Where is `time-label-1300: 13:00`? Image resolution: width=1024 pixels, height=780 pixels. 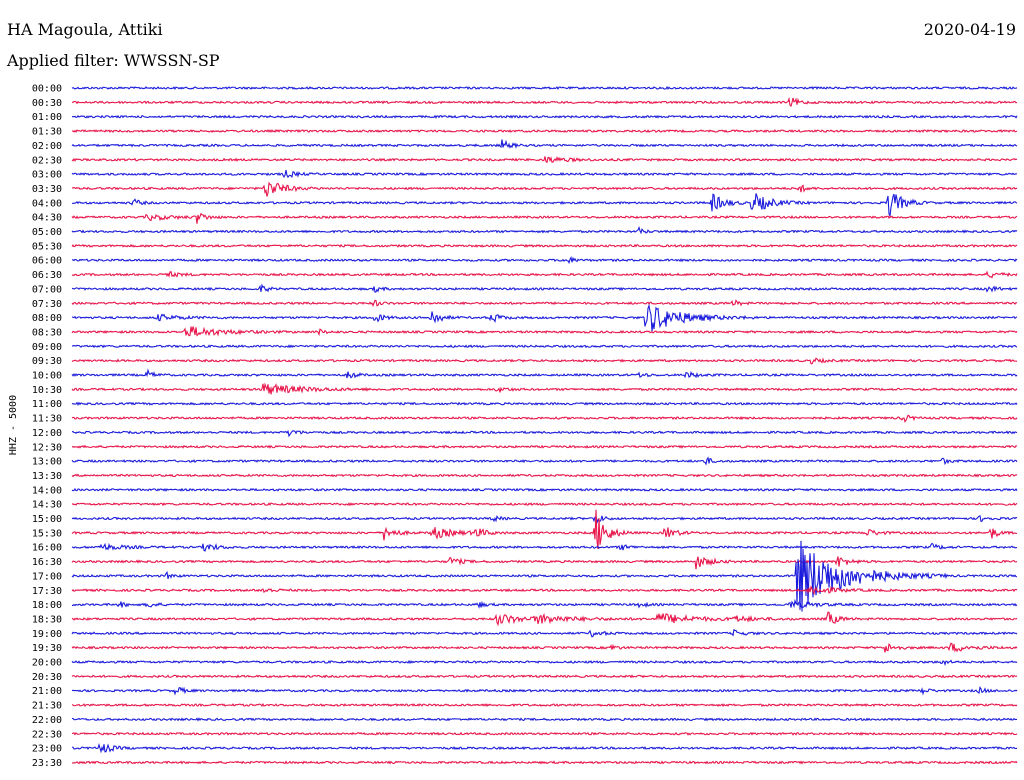
time-label-1300: 13:00 is located at coordinates (47, 462).